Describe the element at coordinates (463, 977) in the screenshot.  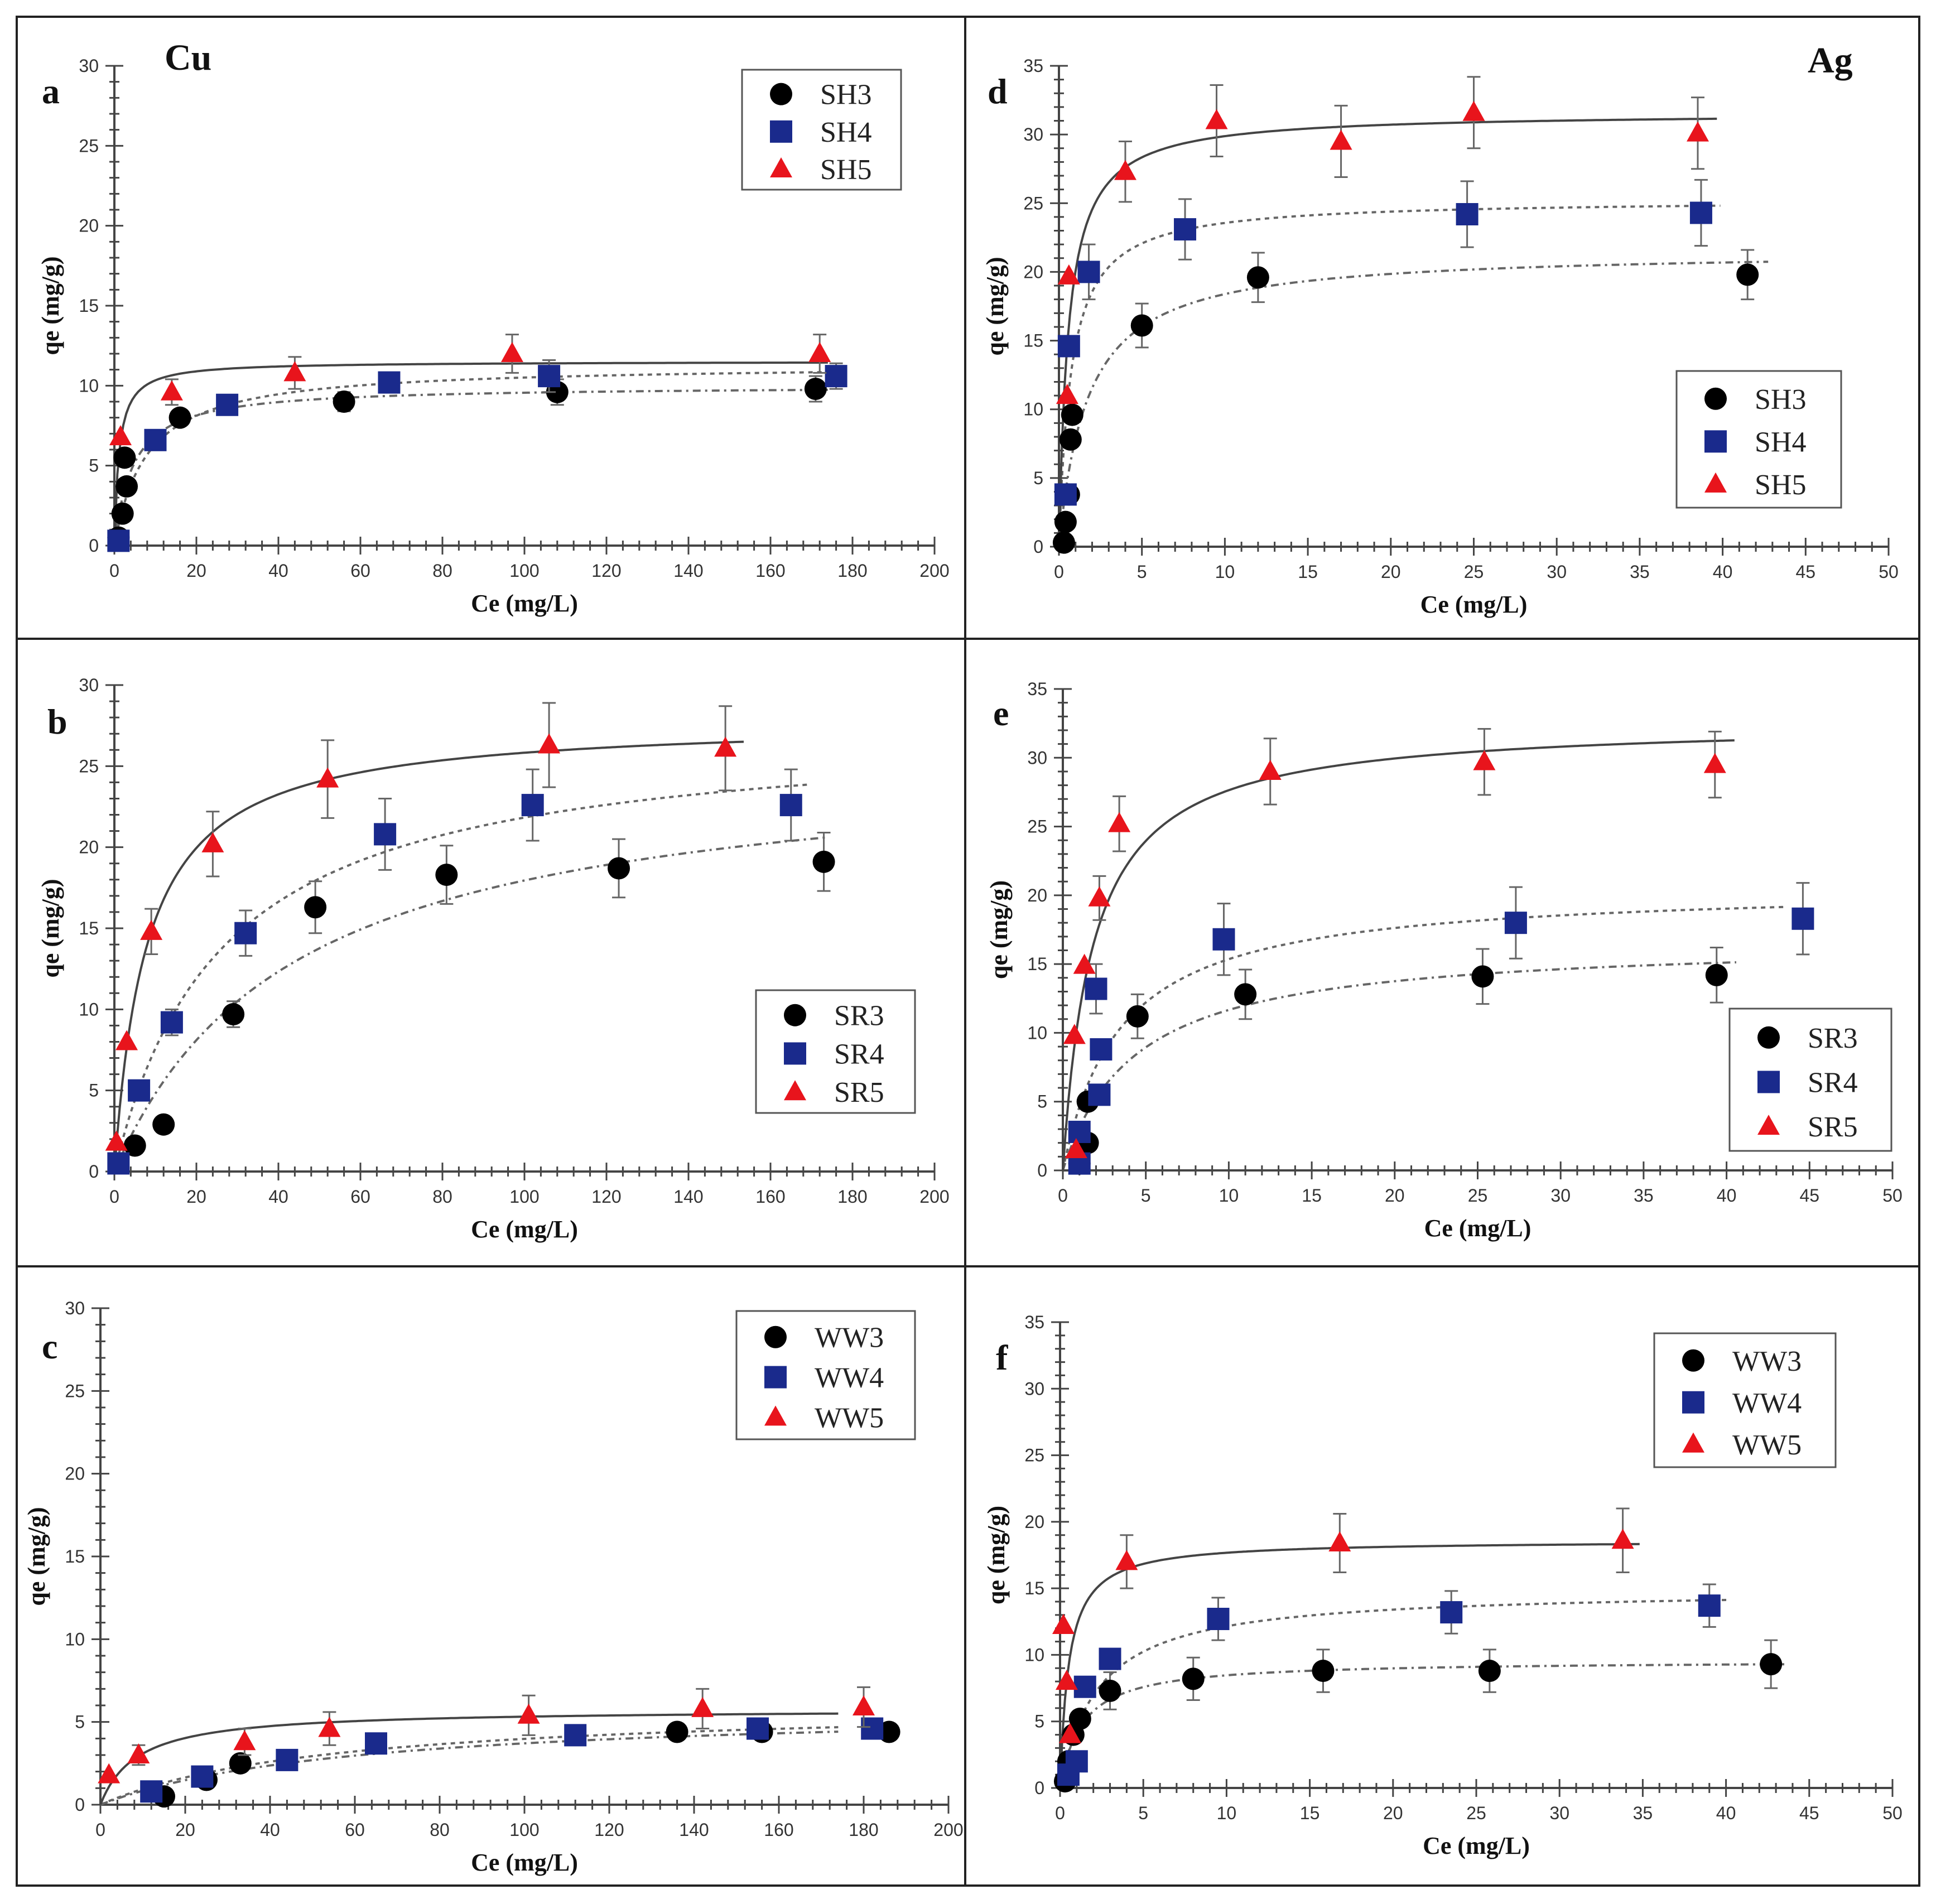
I see `fit-curve-b-sr4` at that location.